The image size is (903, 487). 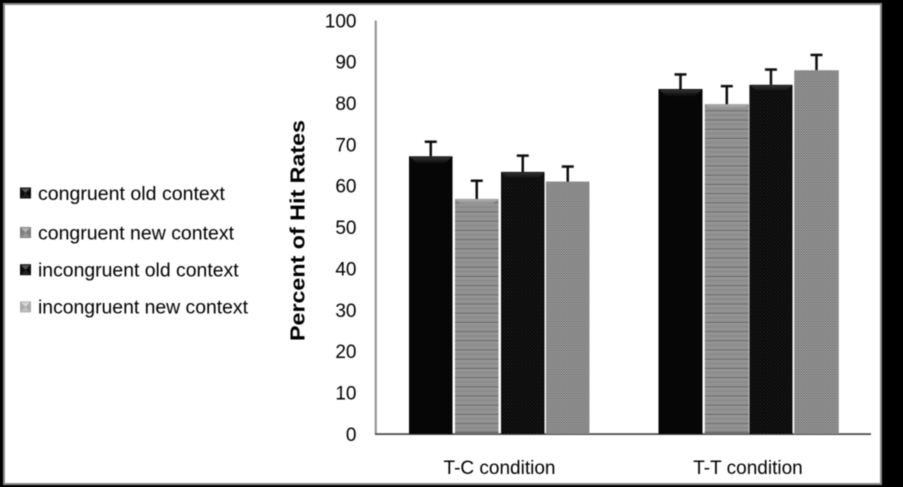 I want to click on svg-text: 0, so click(x=351, y=435).